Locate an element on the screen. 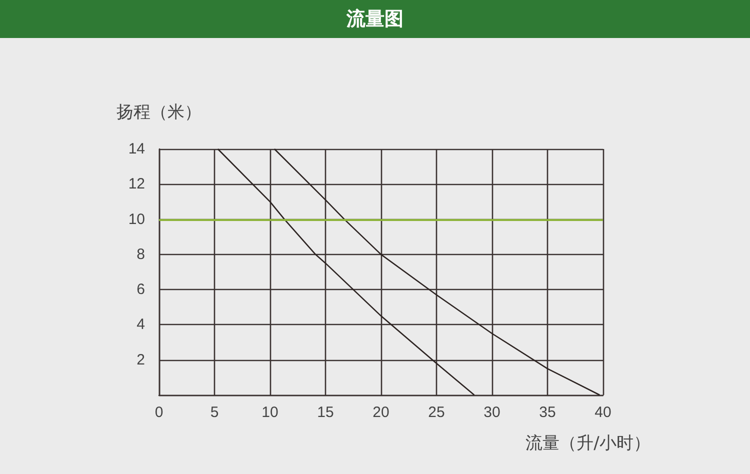  y-axis-title: 扬程（米） is located at coordinates (159, 112).